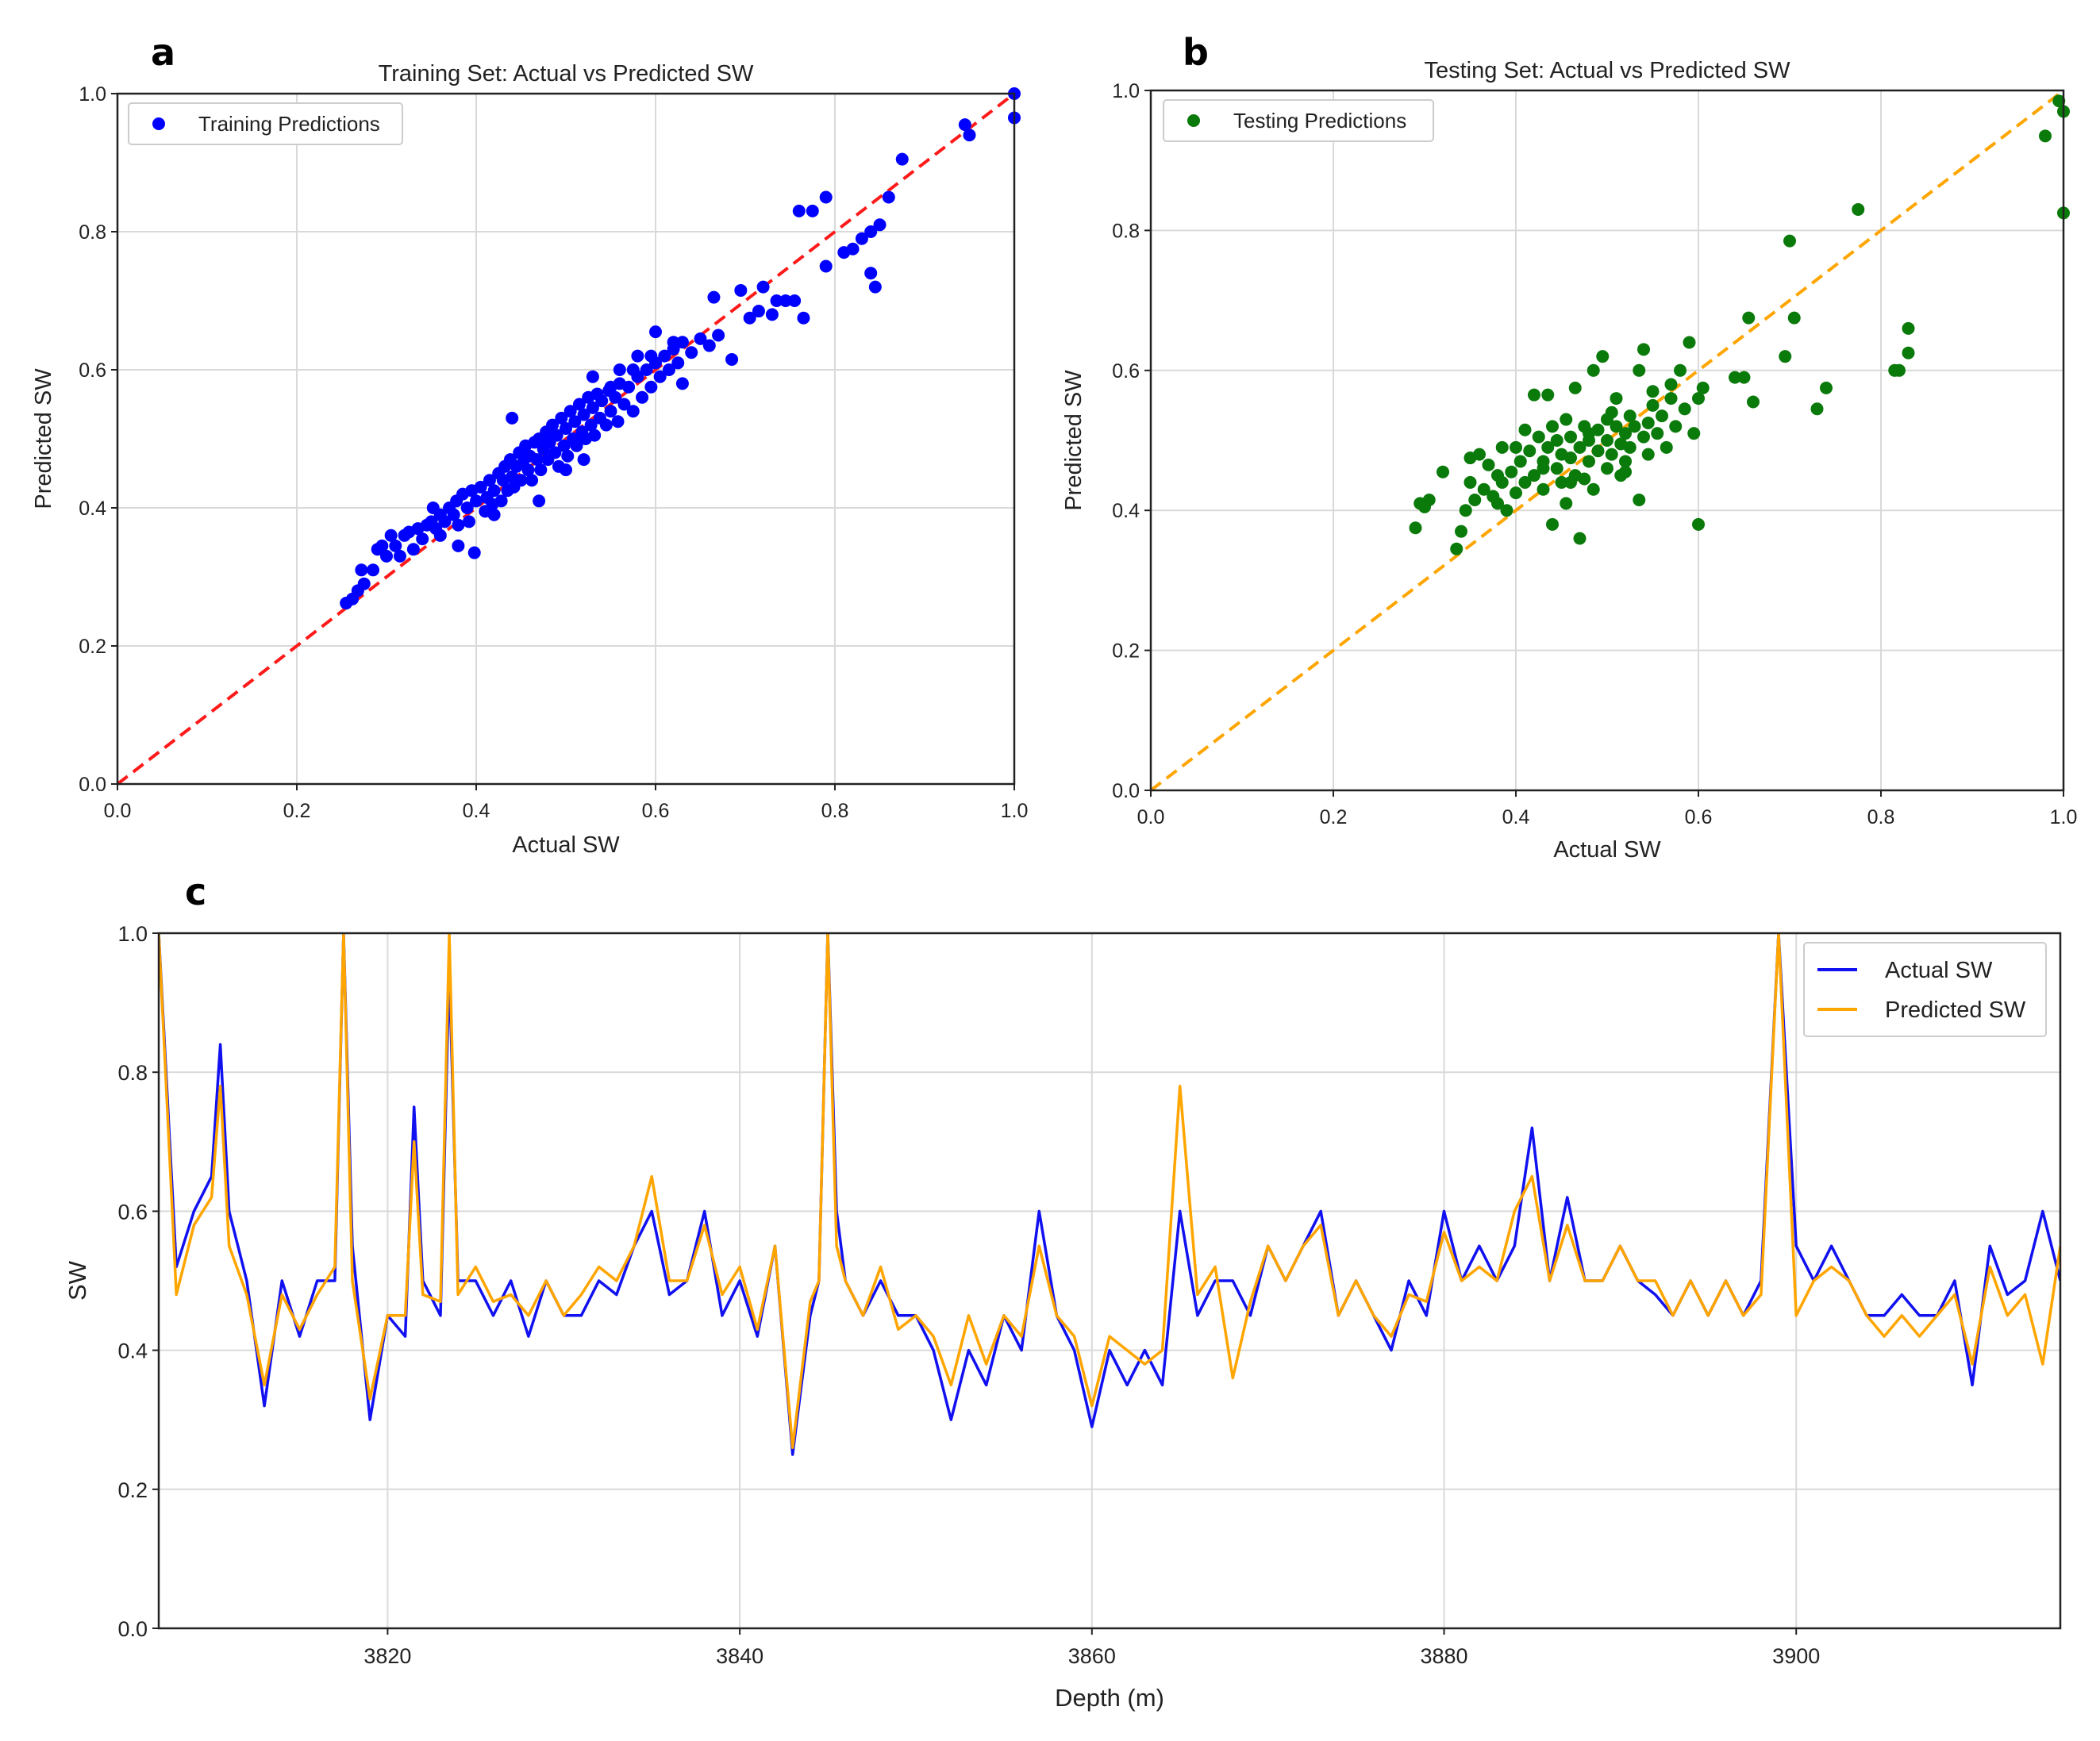 This screenshot has height=1741, width=2100. I want to click on chart-b-xlabel: Actual SW, so click(1607, 850).